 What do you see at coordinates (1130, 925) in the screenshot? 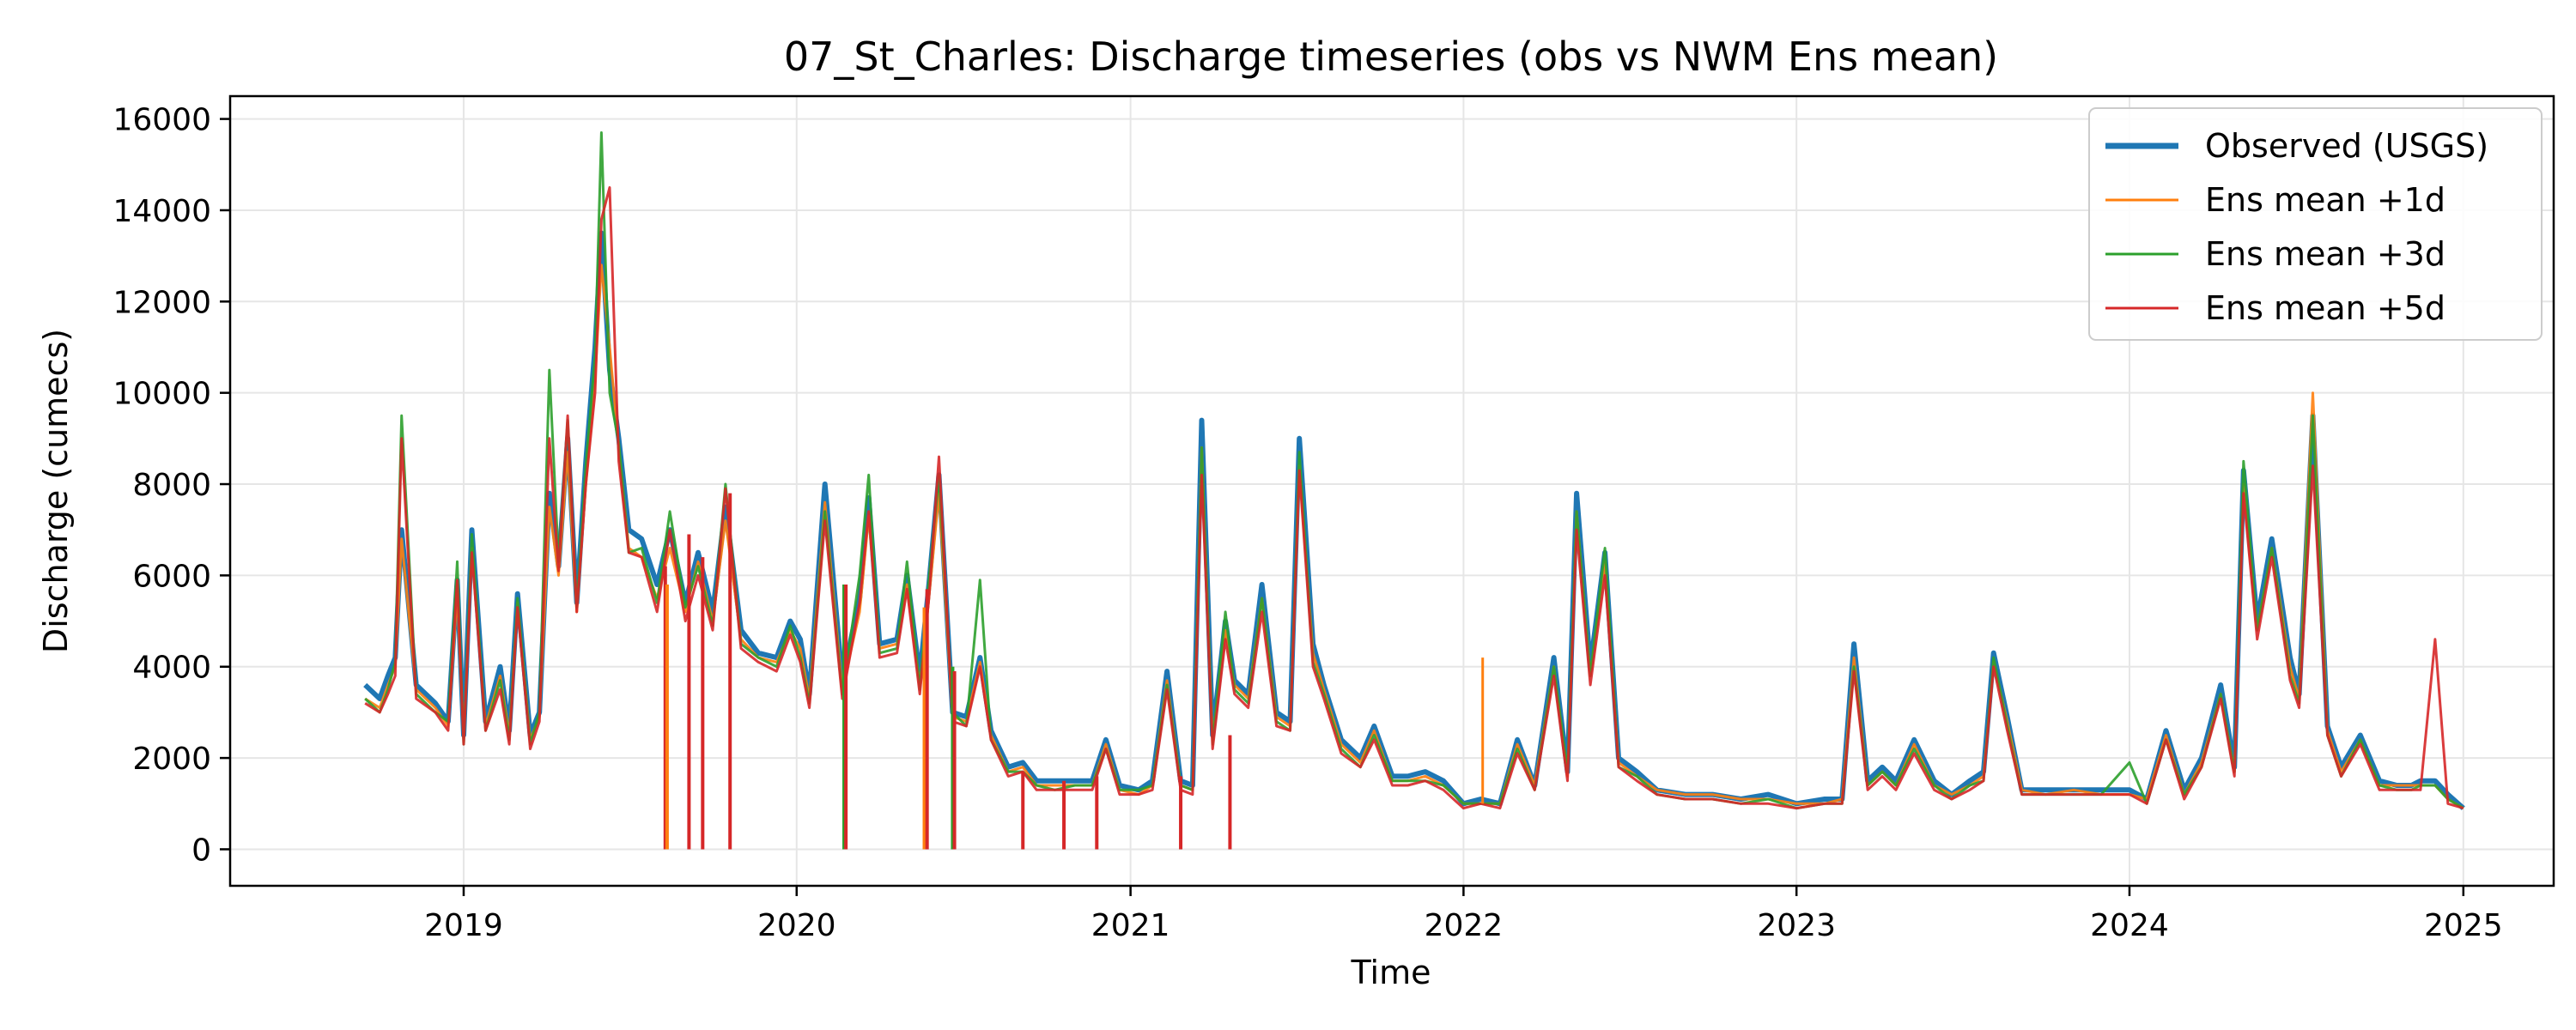
I see `x-tick-label: 2021` at bounding box center [1130, 925].